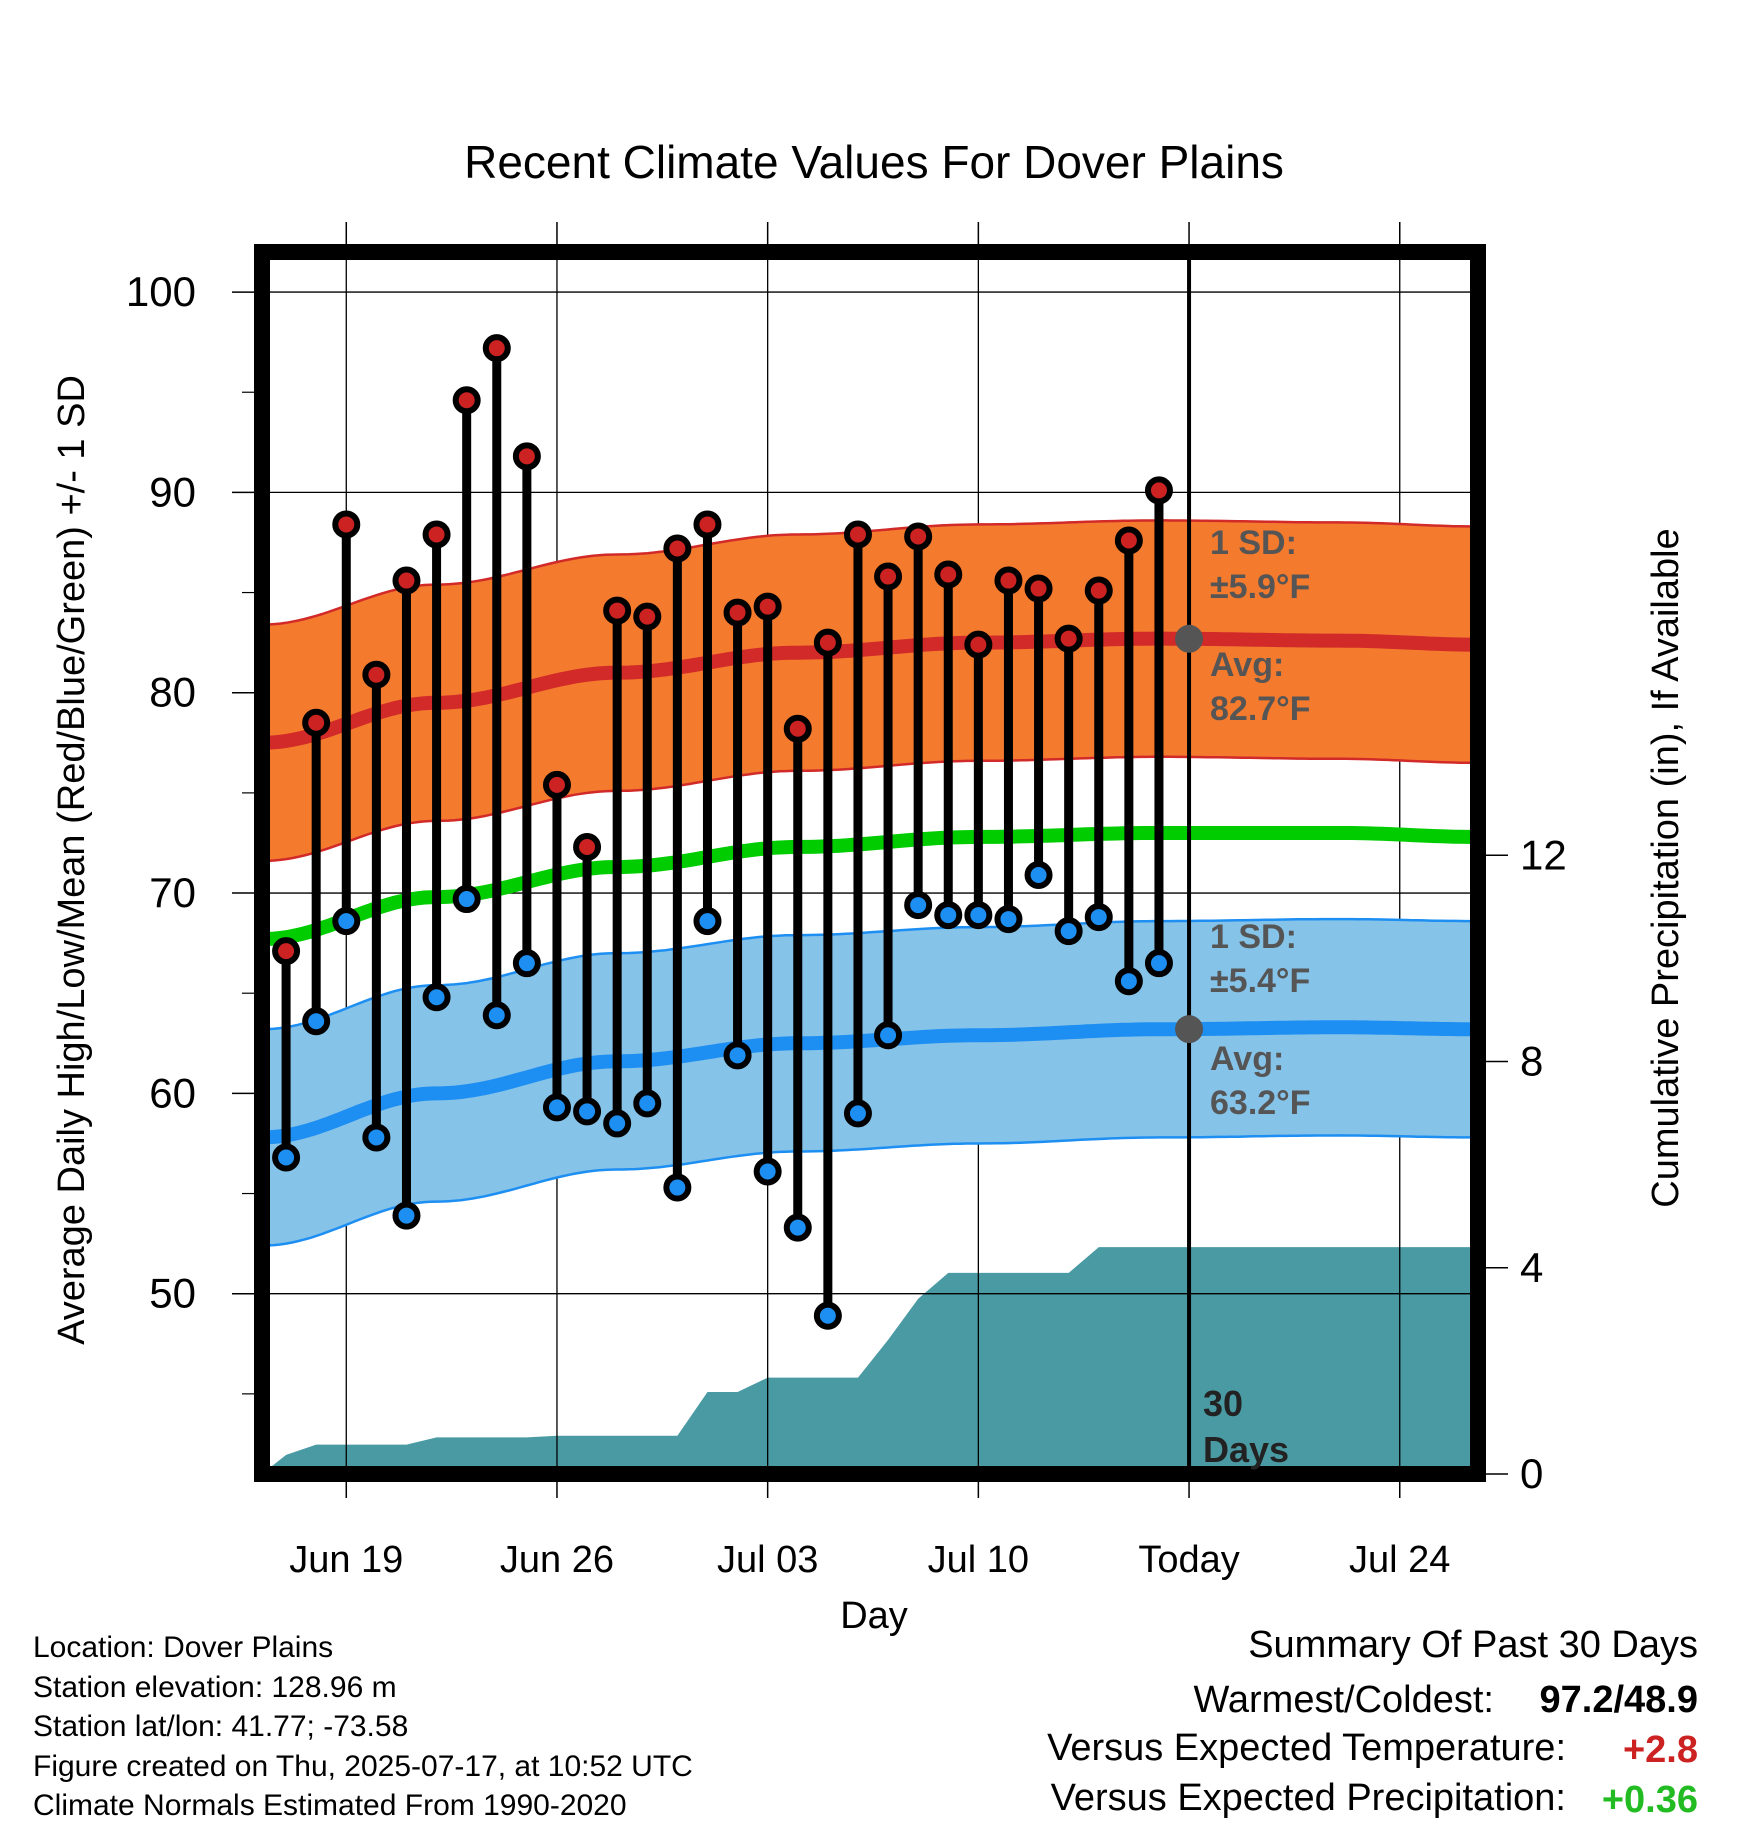 This screenshot has width=1748, height=1828. I want to click on y-left-tick-label: 50, so click(172, 1293).